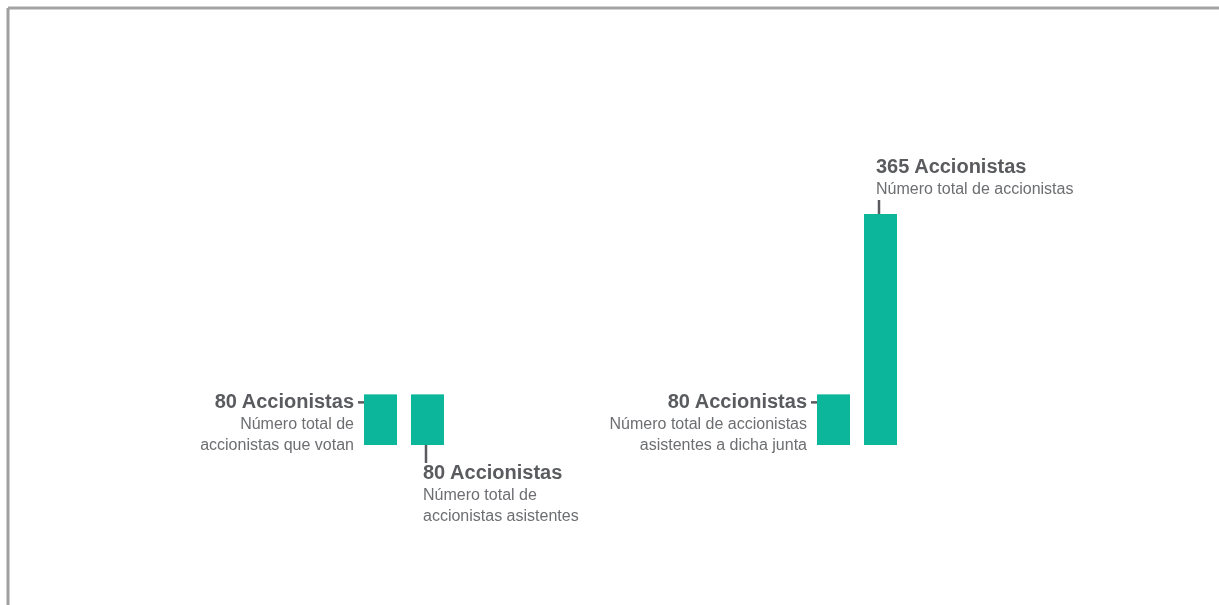 Image resolution: width=1219 pixels, height=605 pixels. Describe the element at coordinates (501, 505) in the screenshot. I see `text: Número total de accionistas asistentes` at that location.